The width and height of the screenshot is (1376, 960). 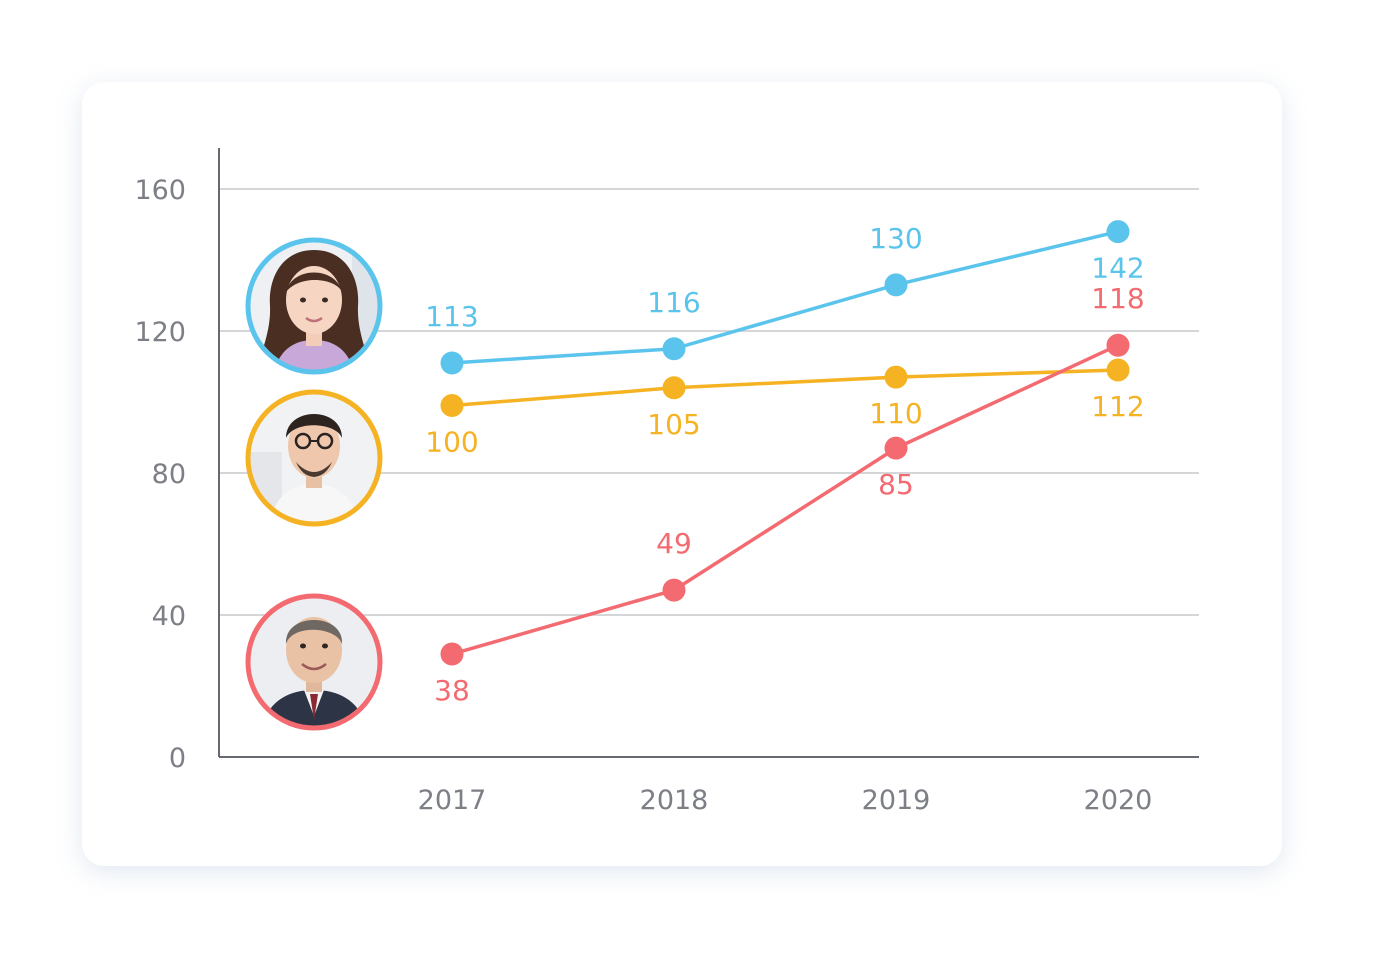 I want to click on data-label-series-2: 110, so click(x=895, y=413).